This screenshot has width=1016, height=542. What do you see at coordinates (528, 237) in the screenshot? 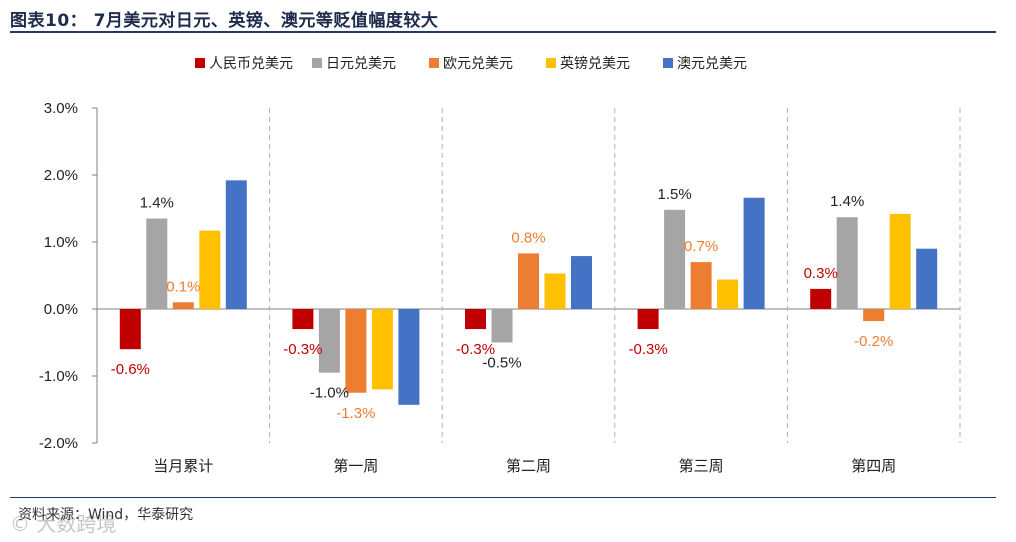
I see `data-label: 0.8%` at bounding box center [528, 237].